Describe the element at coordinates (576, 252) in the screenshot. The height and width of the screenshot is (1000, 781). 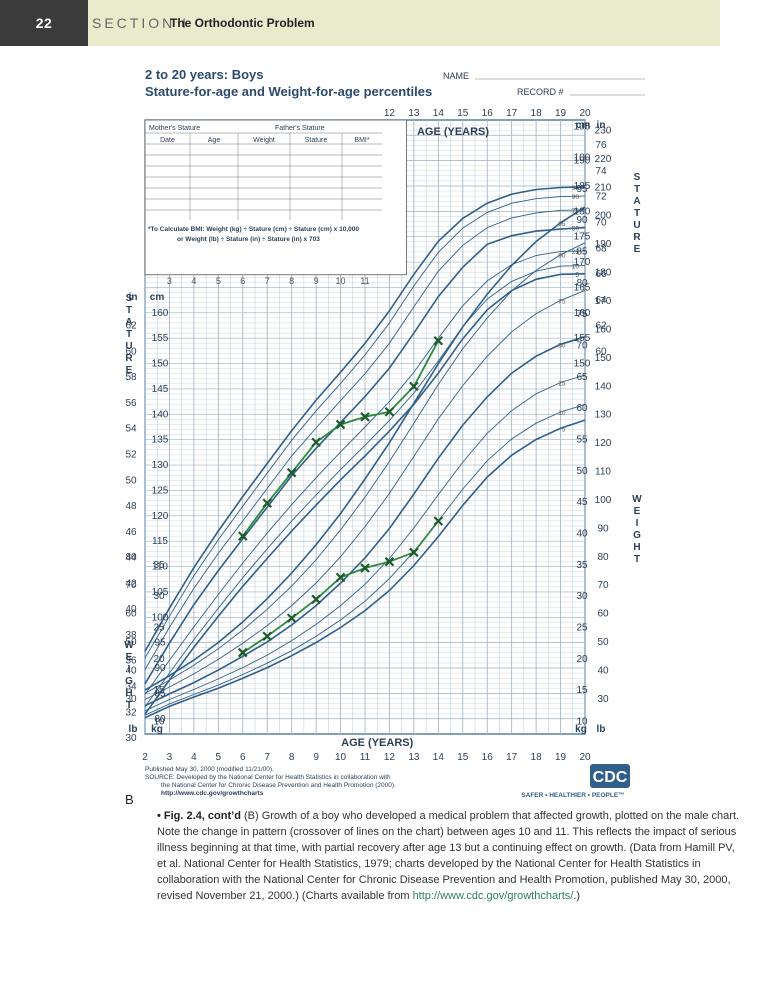
I see `stature-pct-label: 25` at that location.